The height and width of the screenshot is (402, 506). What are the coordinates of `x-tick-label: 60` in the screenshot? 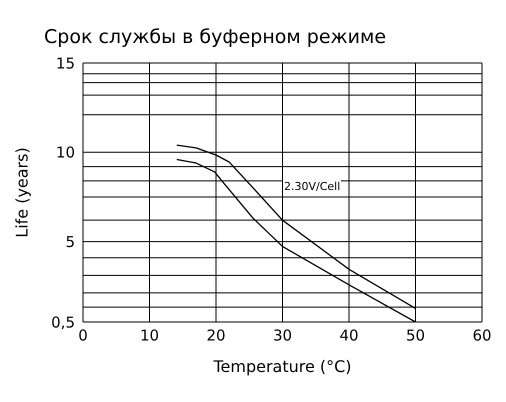 It's located at (482, 335).